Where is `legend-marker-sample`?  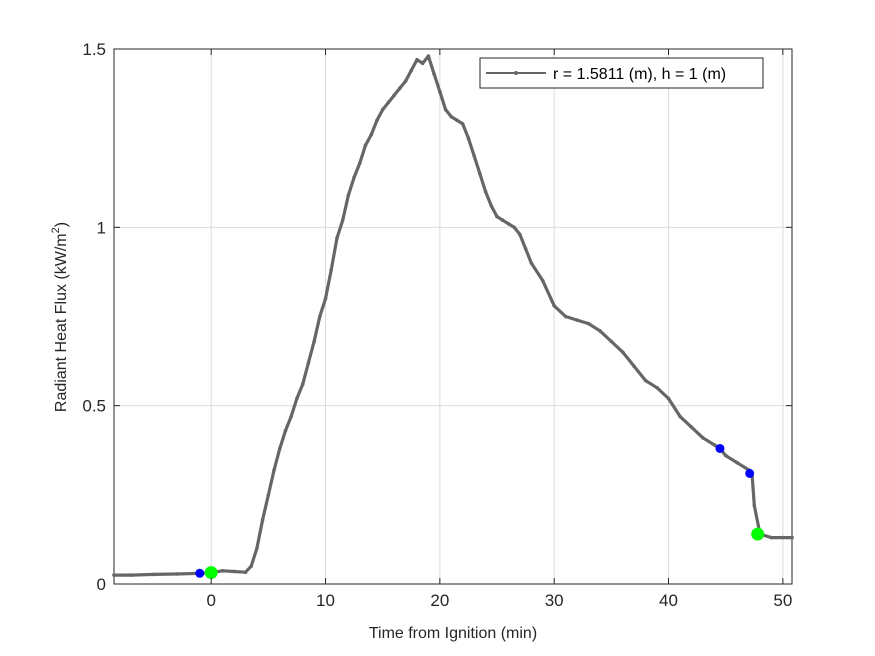 legend-marker-sample is located at coordinates (516, 73).